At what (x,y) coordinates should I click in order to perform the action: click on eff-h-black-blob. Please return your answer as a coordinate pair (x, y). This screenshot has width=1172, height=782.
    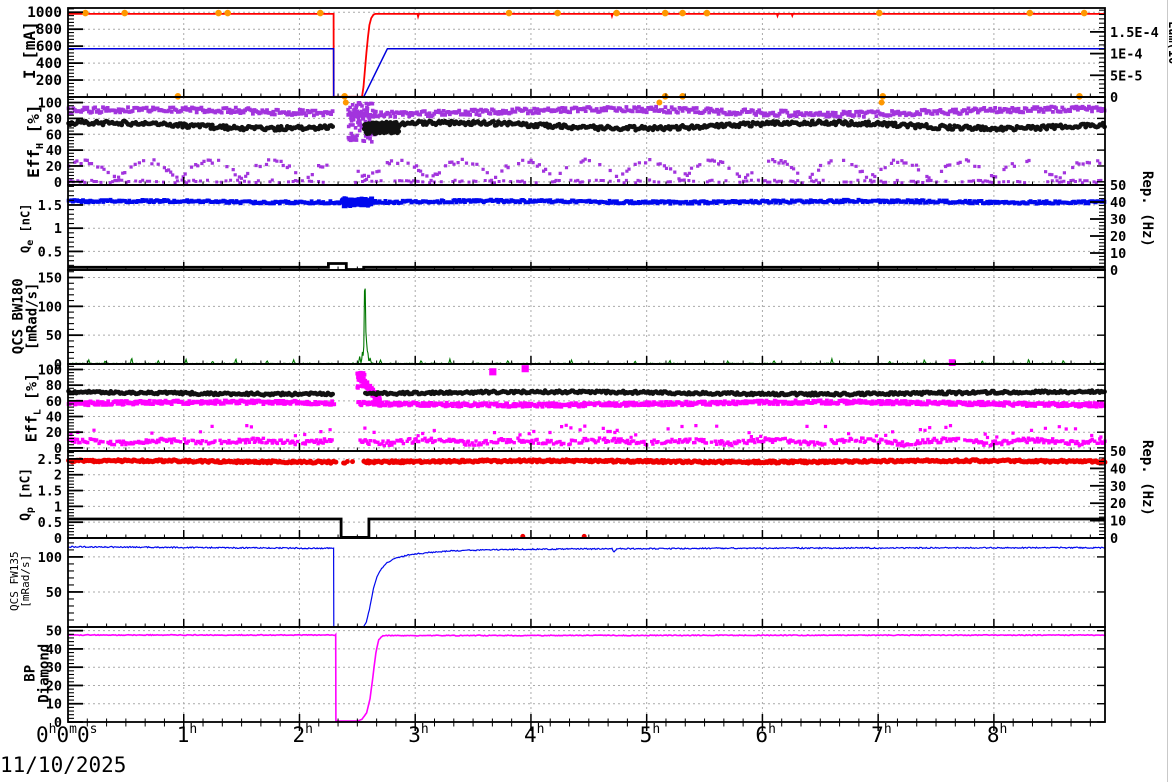
    Looking at the image, I should click on (381, 128).